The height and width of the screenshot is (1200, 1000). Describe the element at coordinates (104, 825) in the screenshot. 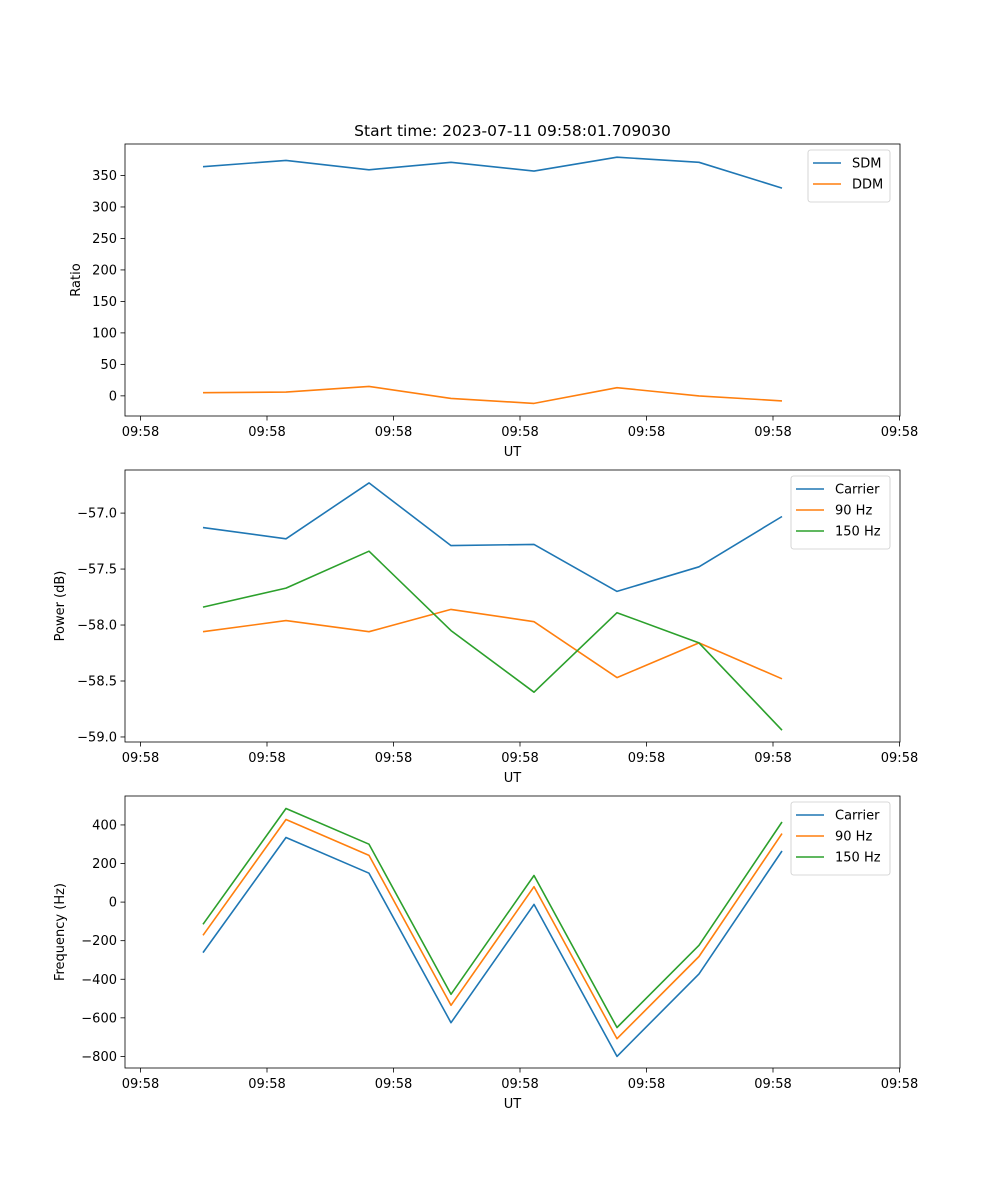

I see `y-tick-label: 400` at that location.